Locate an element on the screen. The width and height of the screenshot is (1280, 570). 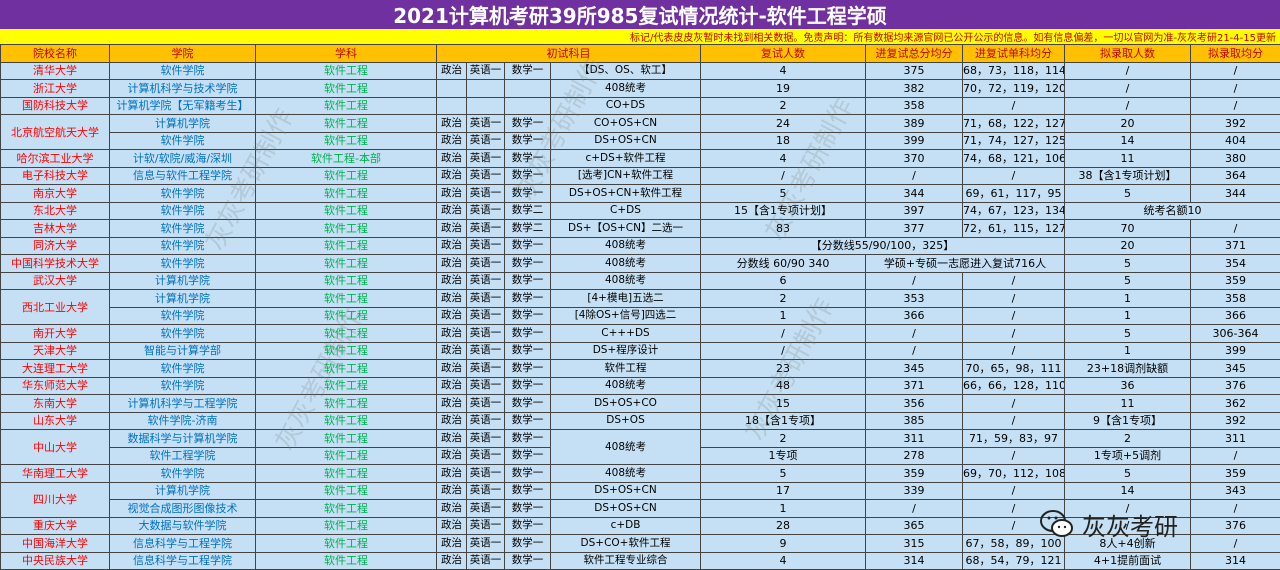
admit-avg-cell: 380 is located at coordinates (1235, 159).